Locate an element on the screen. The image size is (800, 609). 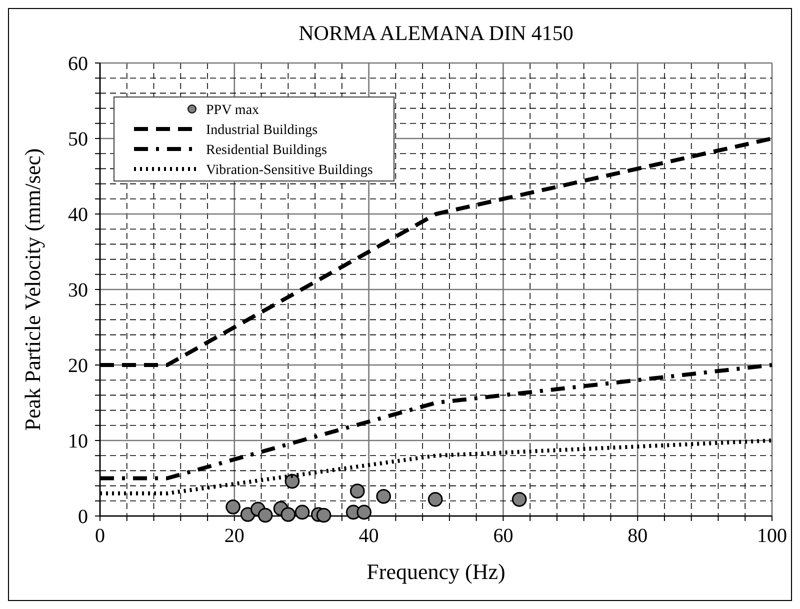
y-tick-label: 10 is located at coordinates (78, 441).